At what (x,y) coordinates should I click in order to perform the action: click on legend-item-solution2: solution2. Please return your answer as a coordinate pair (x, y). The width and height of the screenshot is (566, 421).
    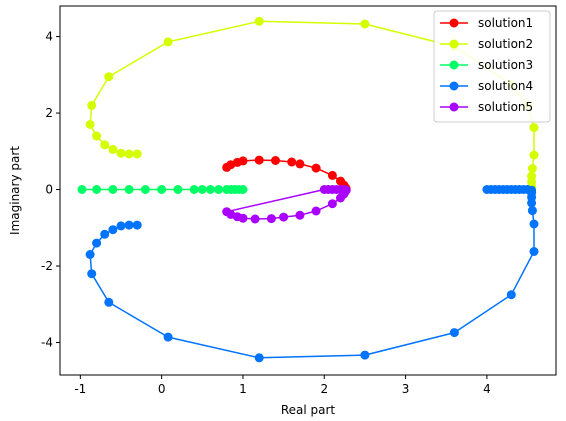
    Looking at the image, I should click on (486, 44).